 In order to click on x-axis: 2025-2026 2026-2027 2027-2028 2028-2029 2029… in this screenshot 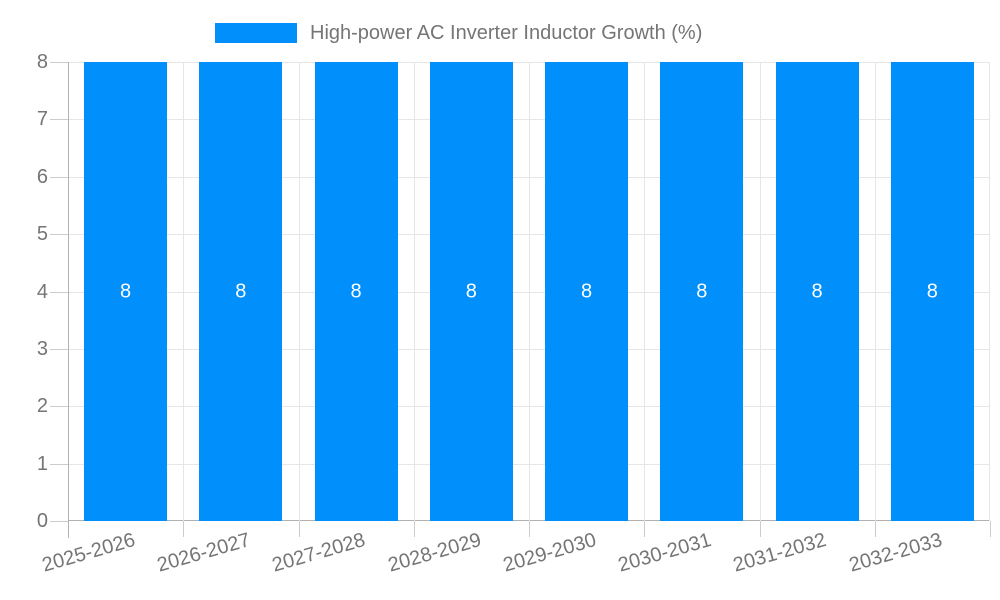, I will do `click(515, 564)`.